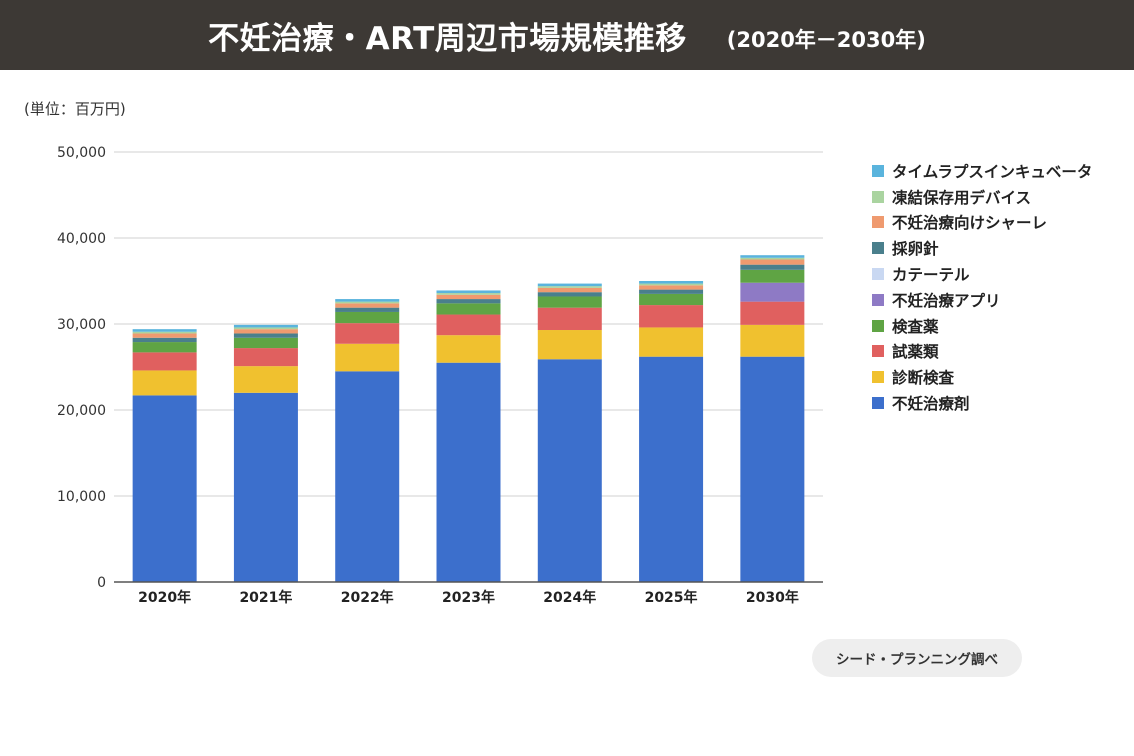 This screenshot has height=756, width=1134. Describe the element at coordinates (962, 197) in the screenshot. I see `legend-label: 凍結保存用デバイス` at that location.